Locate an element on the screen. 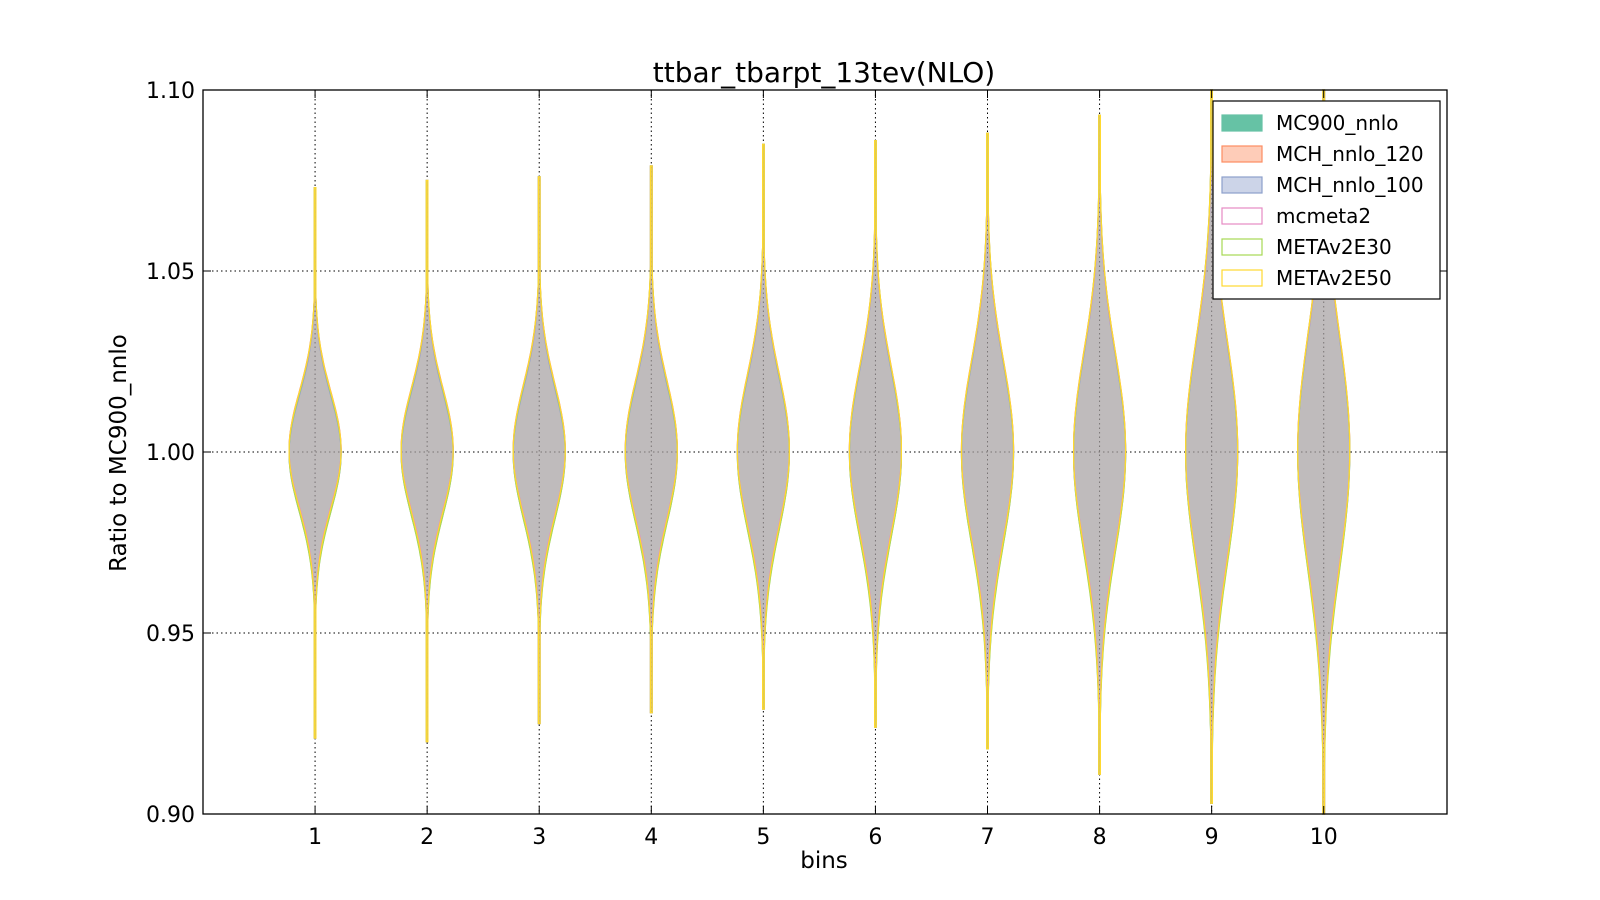 This screenshot has height=900, width=1600. legend-item-MCH_nnlo_120: MCH_nnlo_120 is located at coordinates (1322, 154).